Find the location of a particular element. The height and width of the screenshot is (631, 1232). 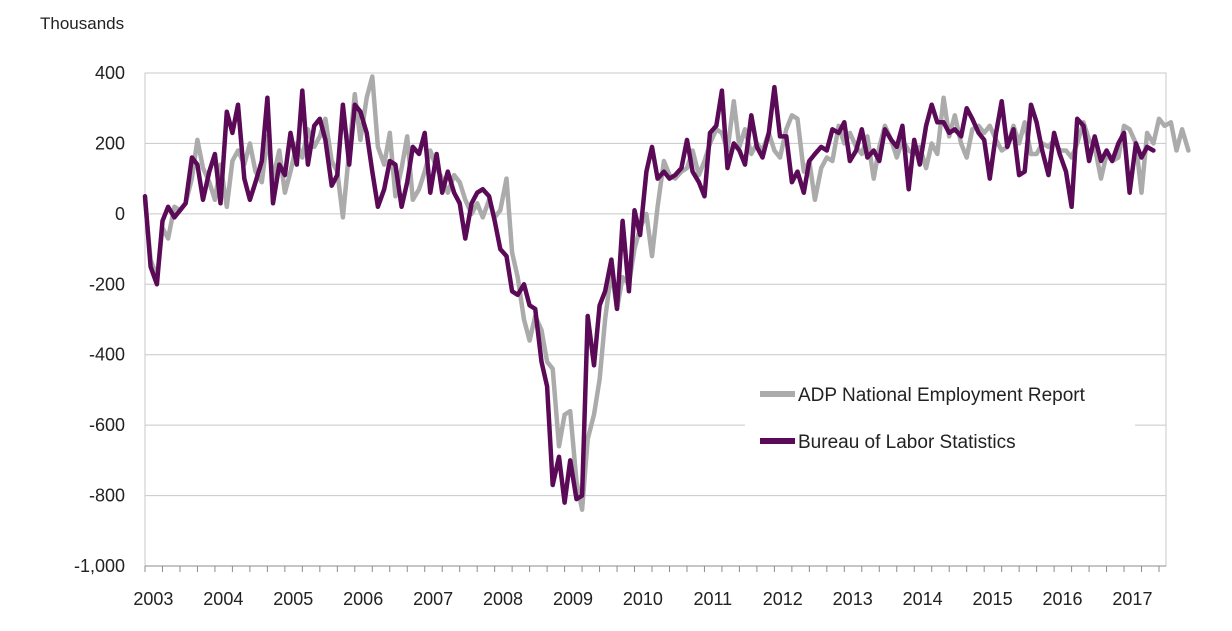

x-tick-label: 2008 is located at coordinates (503, 599).